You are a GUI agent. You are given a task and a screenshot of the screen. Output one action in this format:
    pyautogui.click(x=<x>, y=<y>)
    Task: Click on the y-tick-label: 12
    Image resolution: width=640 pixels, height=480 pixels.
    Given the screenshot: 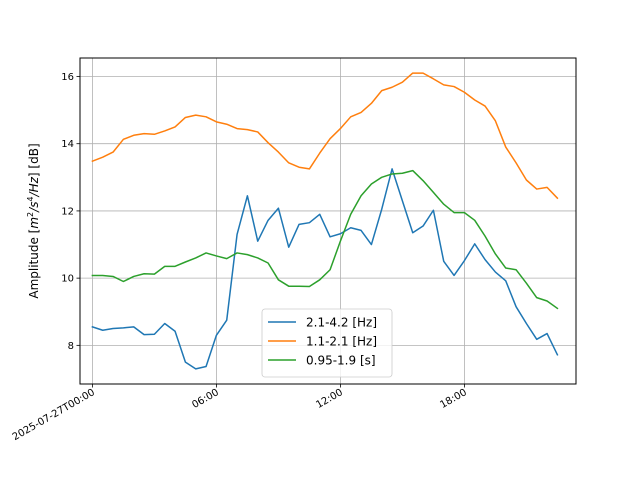 What is the action you would take?
    pyautogui.click(x=67, y=211)
    